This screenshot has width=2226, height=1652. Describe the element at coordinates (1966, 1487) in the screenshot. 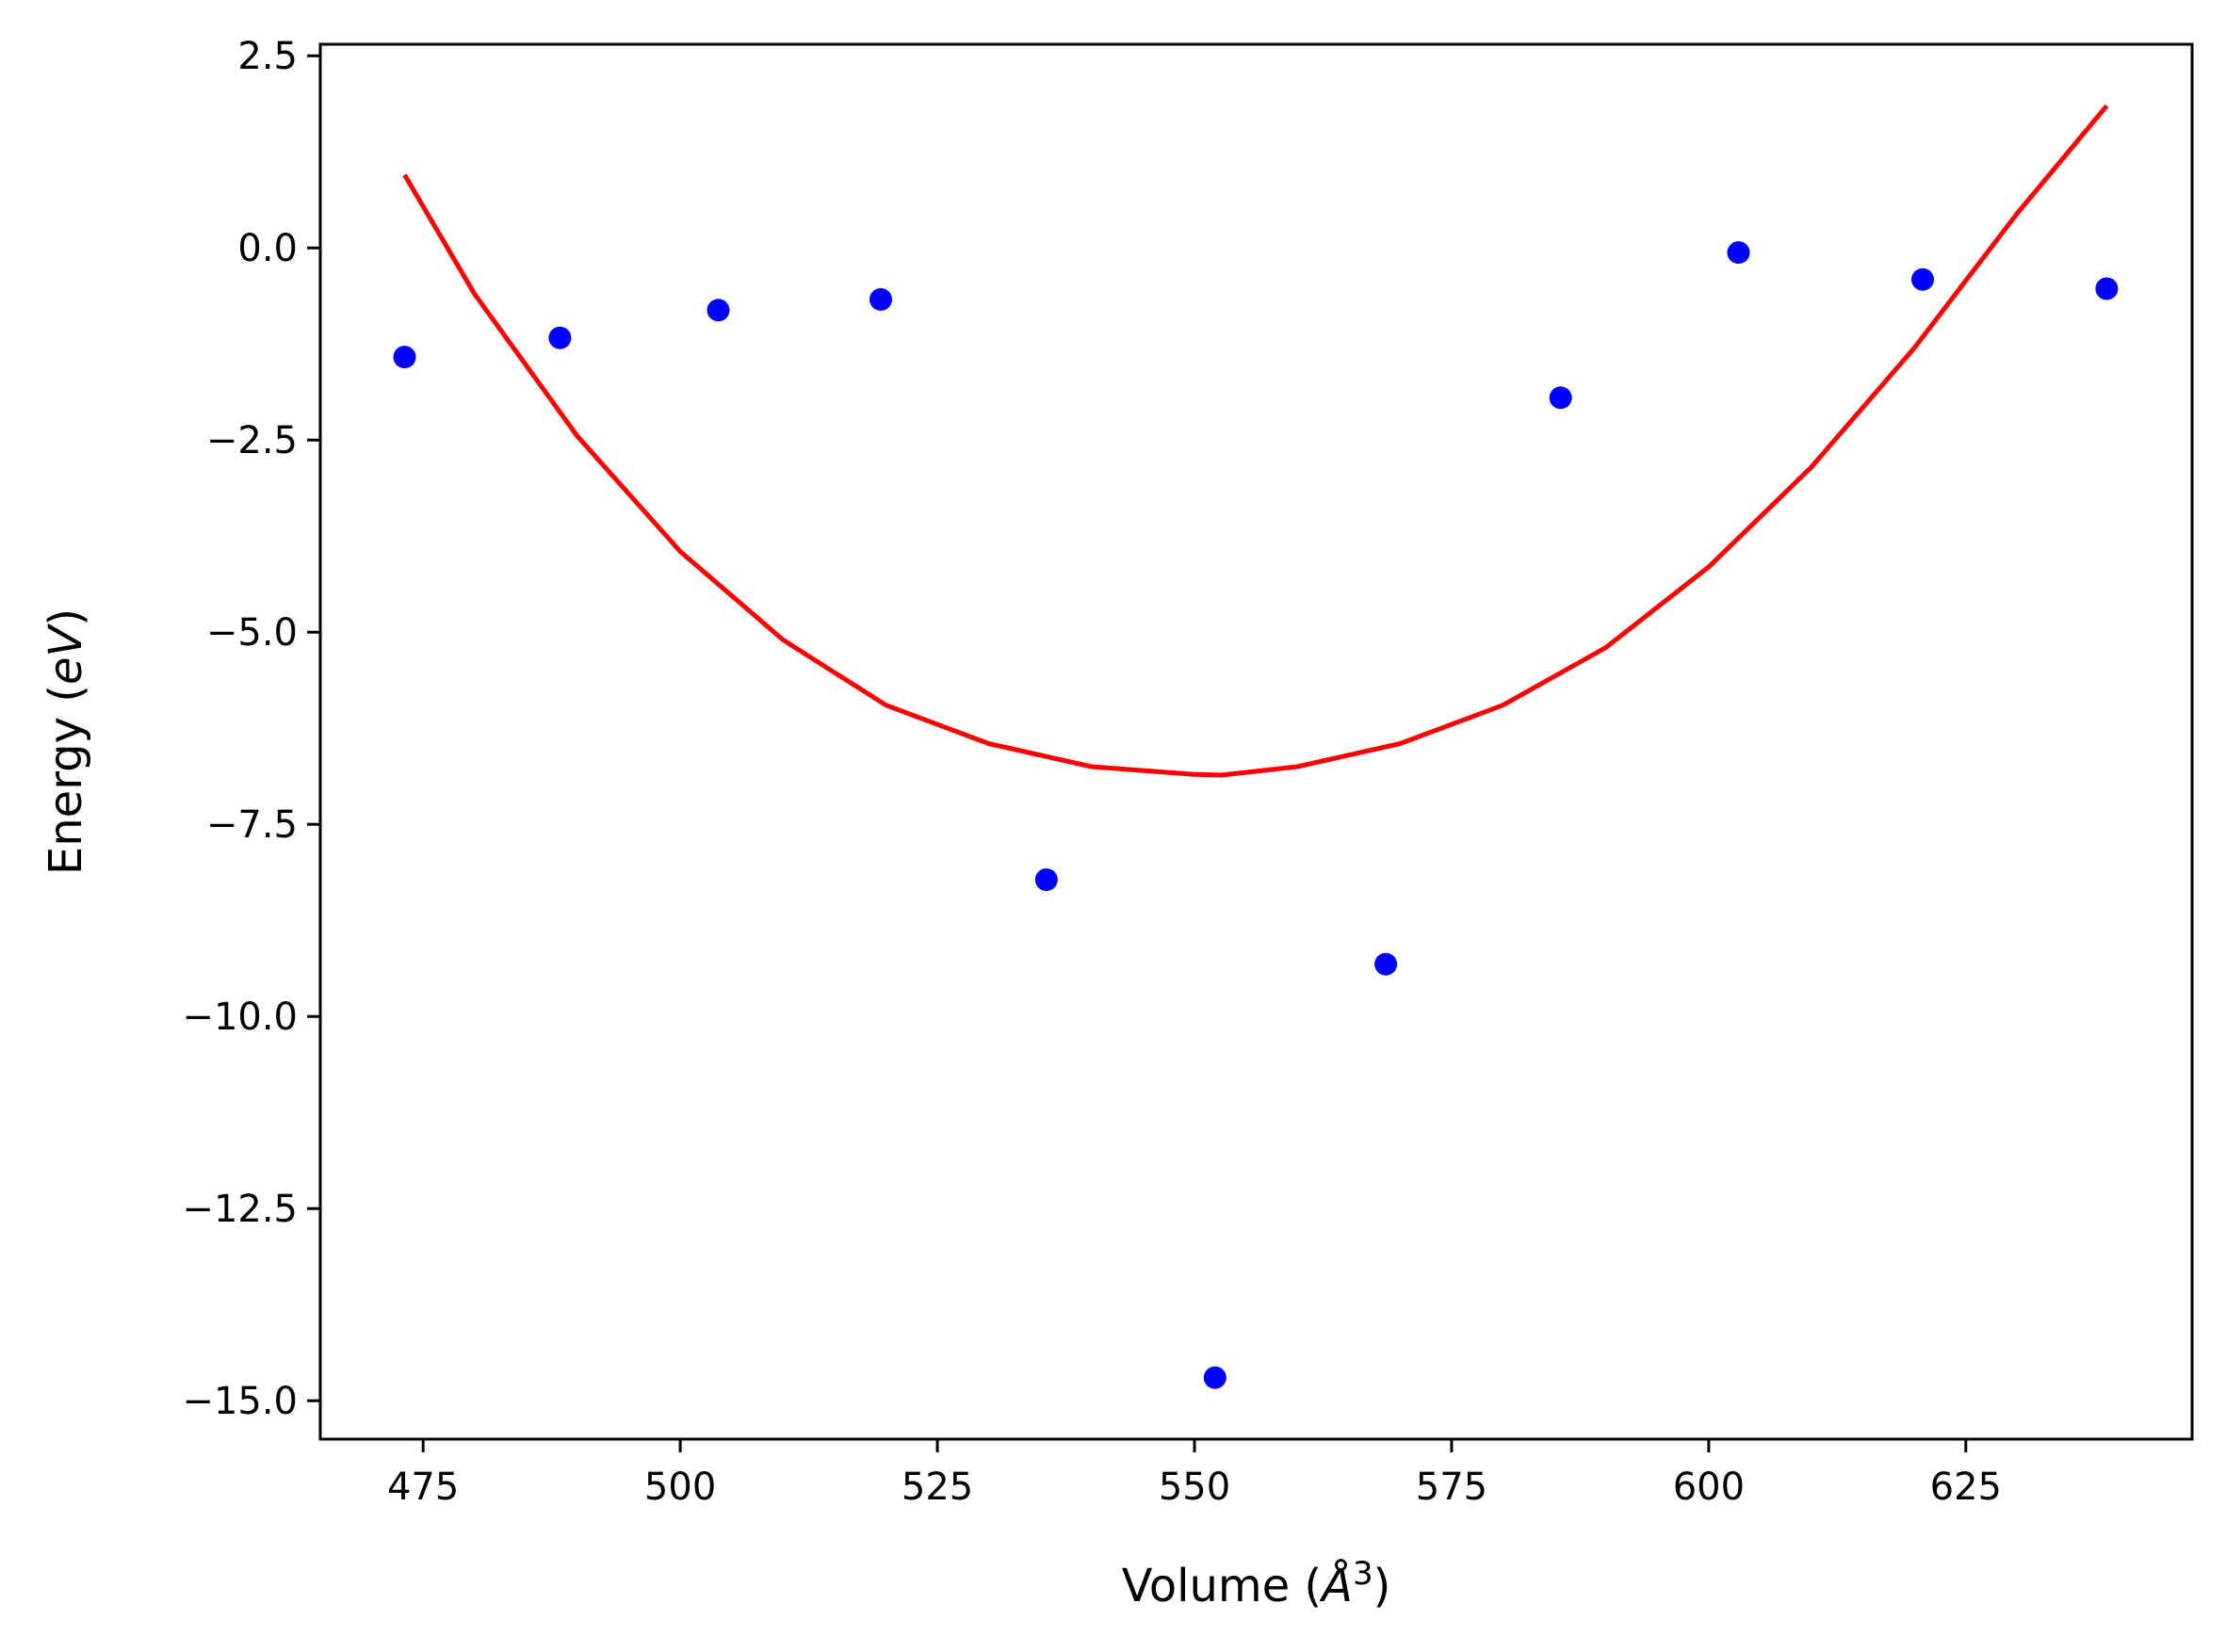

I see `x-tick-label: 625` at that location.